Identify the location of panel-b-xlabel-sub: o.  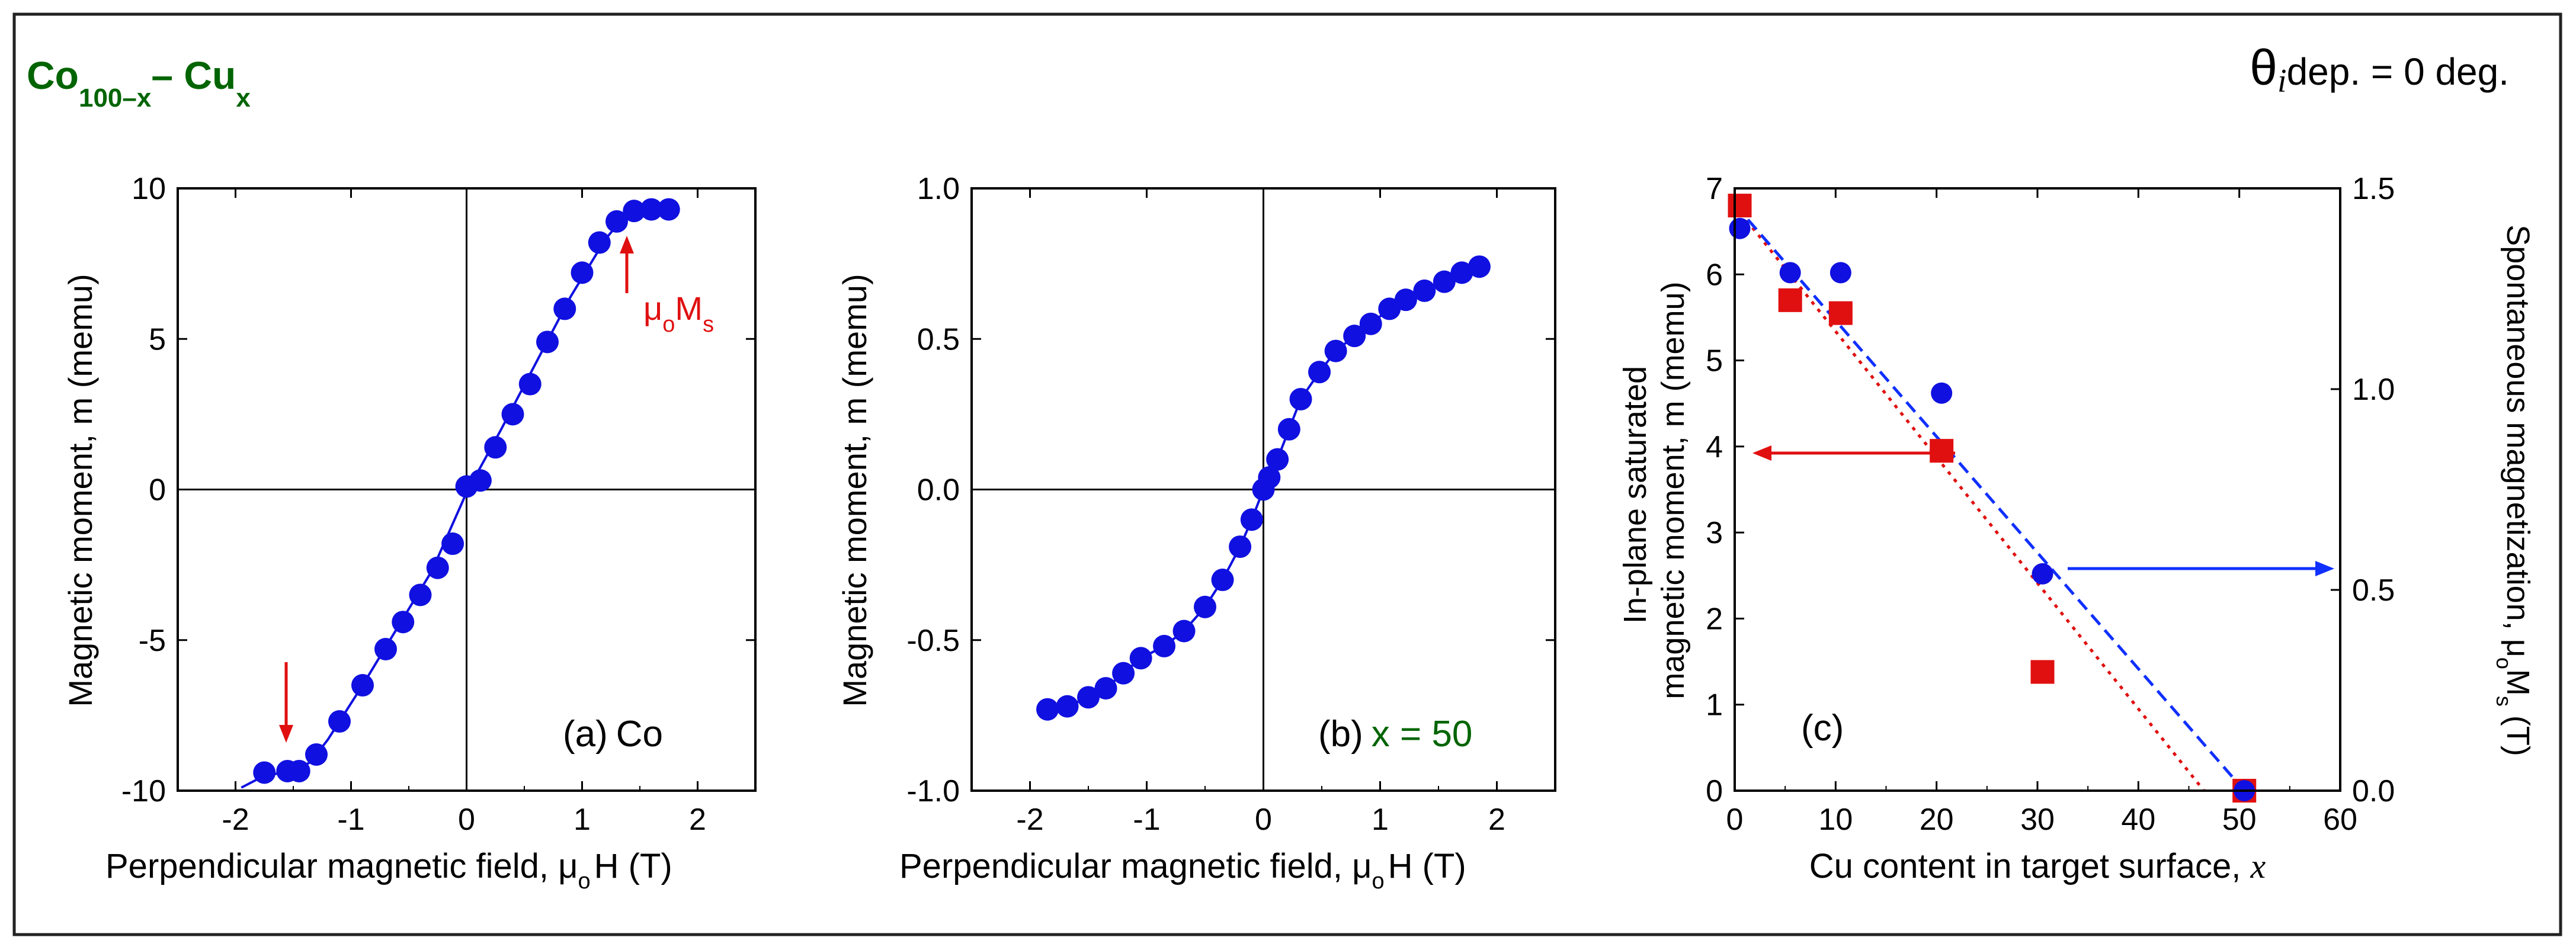
(1378, 882).